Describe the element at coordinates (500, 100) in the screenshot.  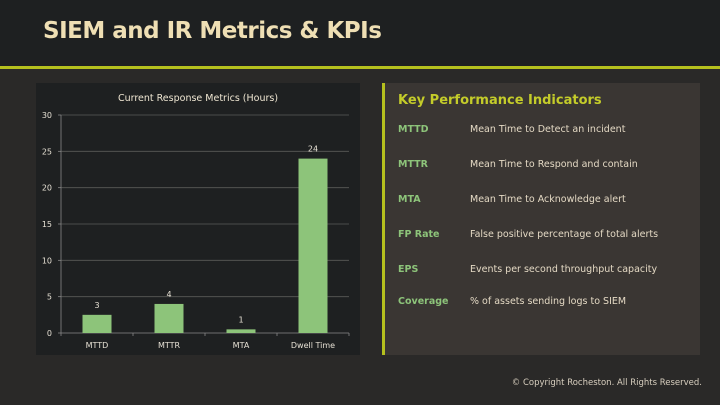
I see `kpi-title: Key Performance Indicators` at that location.